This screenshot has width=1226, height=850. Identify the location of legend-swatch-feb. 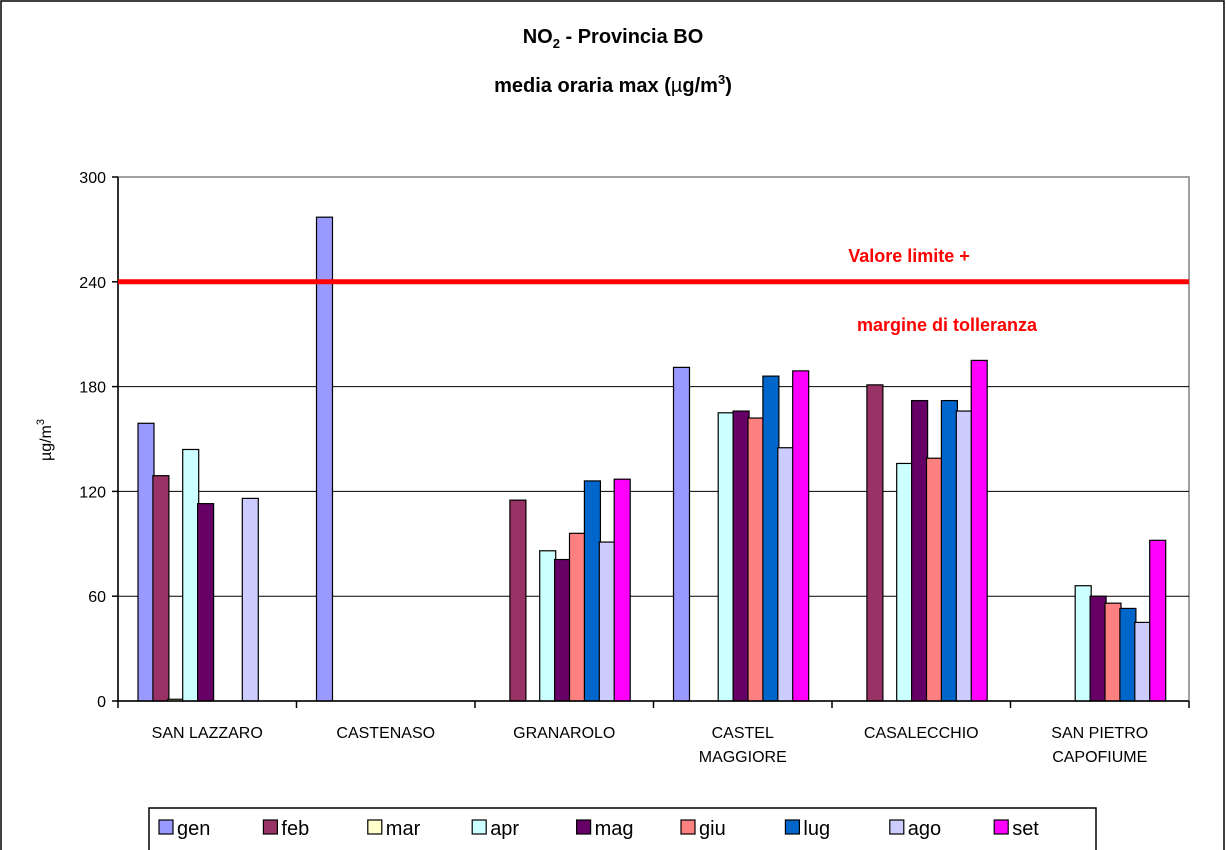
(270, 827).